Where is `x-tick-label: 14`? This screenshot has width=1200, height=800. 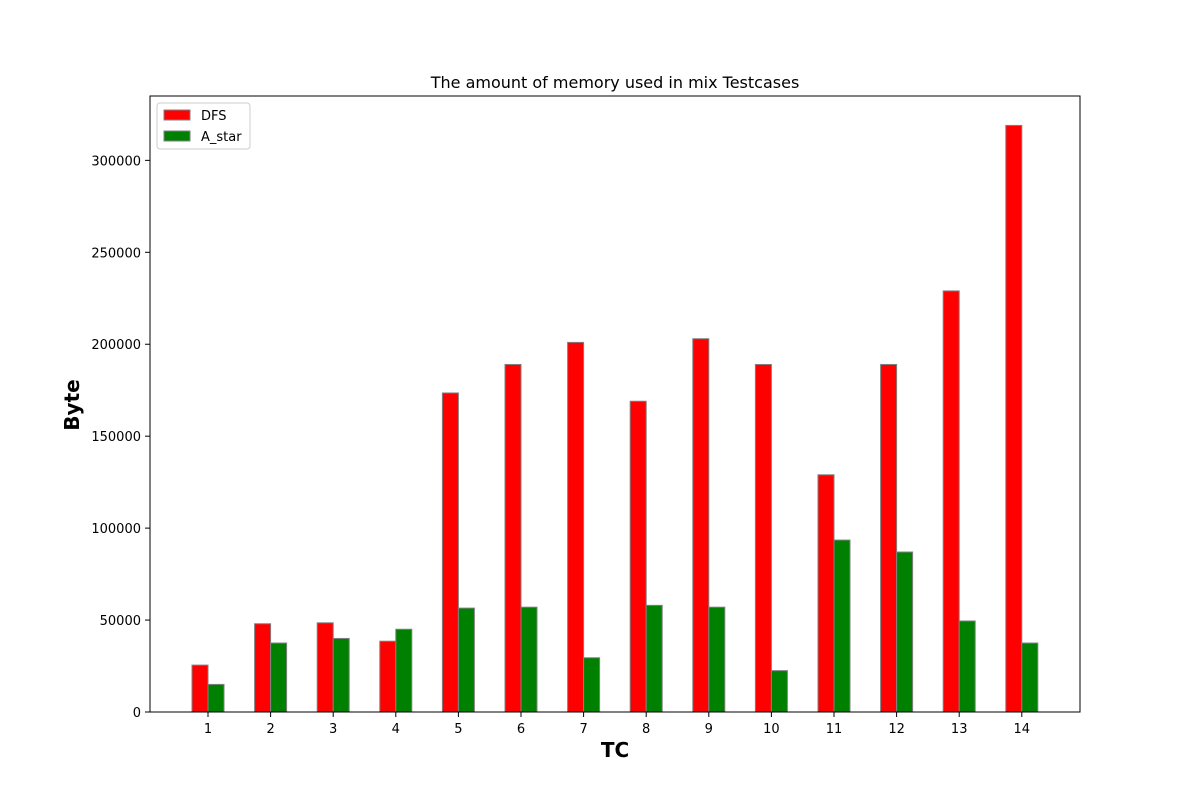 x-tick-label: 14 is located at coordinates (1022, 729).